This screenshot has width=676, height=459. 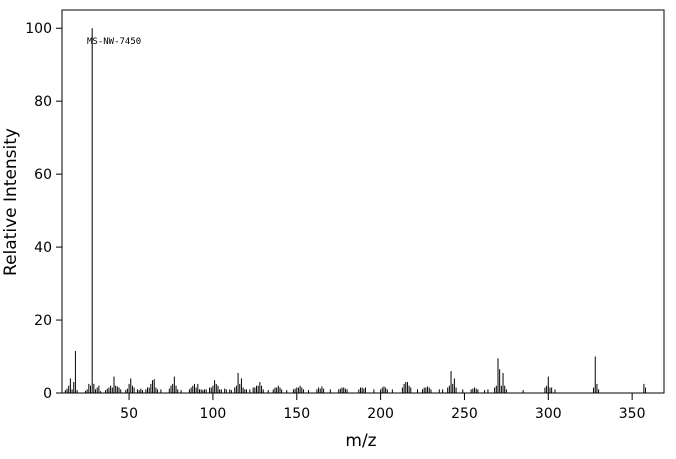 I want to click on y-tick-label: 20, so click(x=43, y=321).